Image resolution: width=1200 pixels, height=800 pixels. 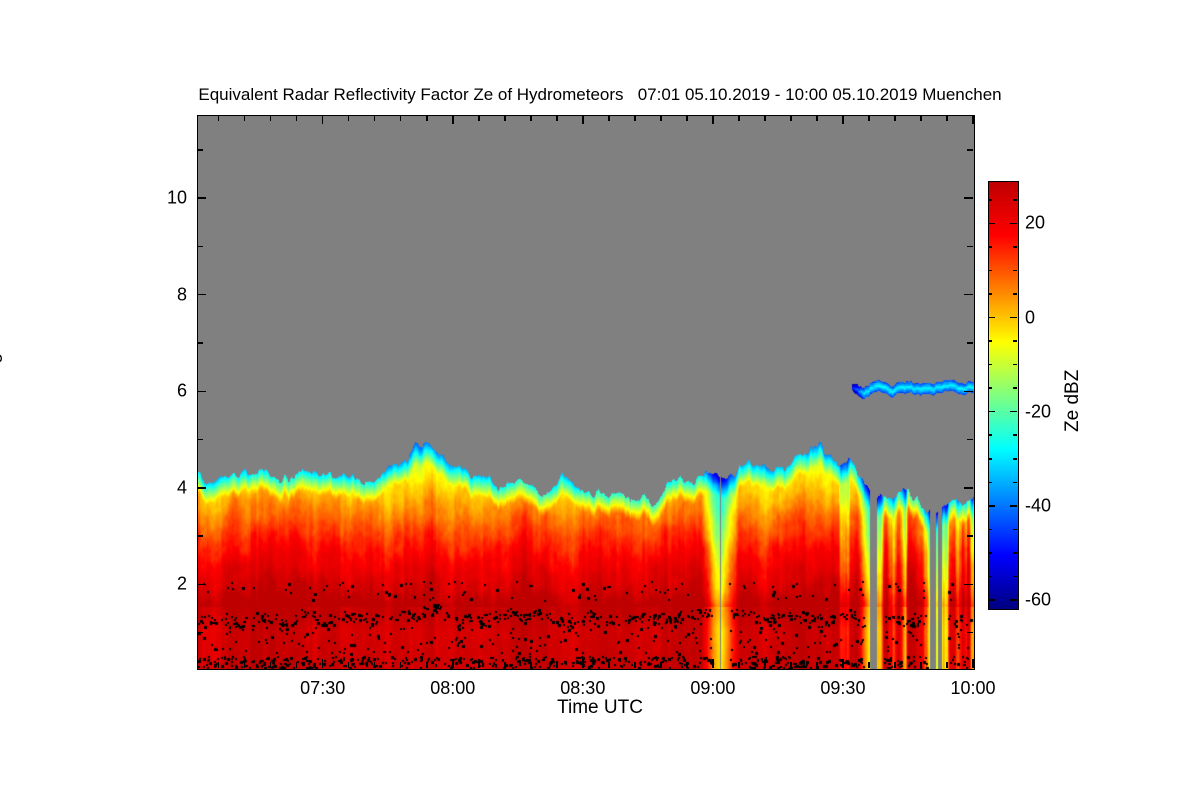 I want to click on y-tick-label: 2, so click(x=181, y=583).